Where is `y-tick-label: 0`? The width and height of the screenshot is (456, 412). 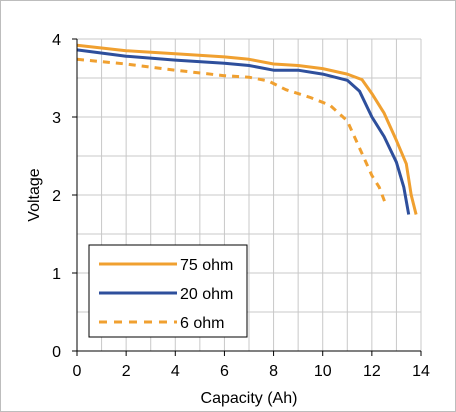 y-tick-label: 0 is located at coordinates (56, 352).